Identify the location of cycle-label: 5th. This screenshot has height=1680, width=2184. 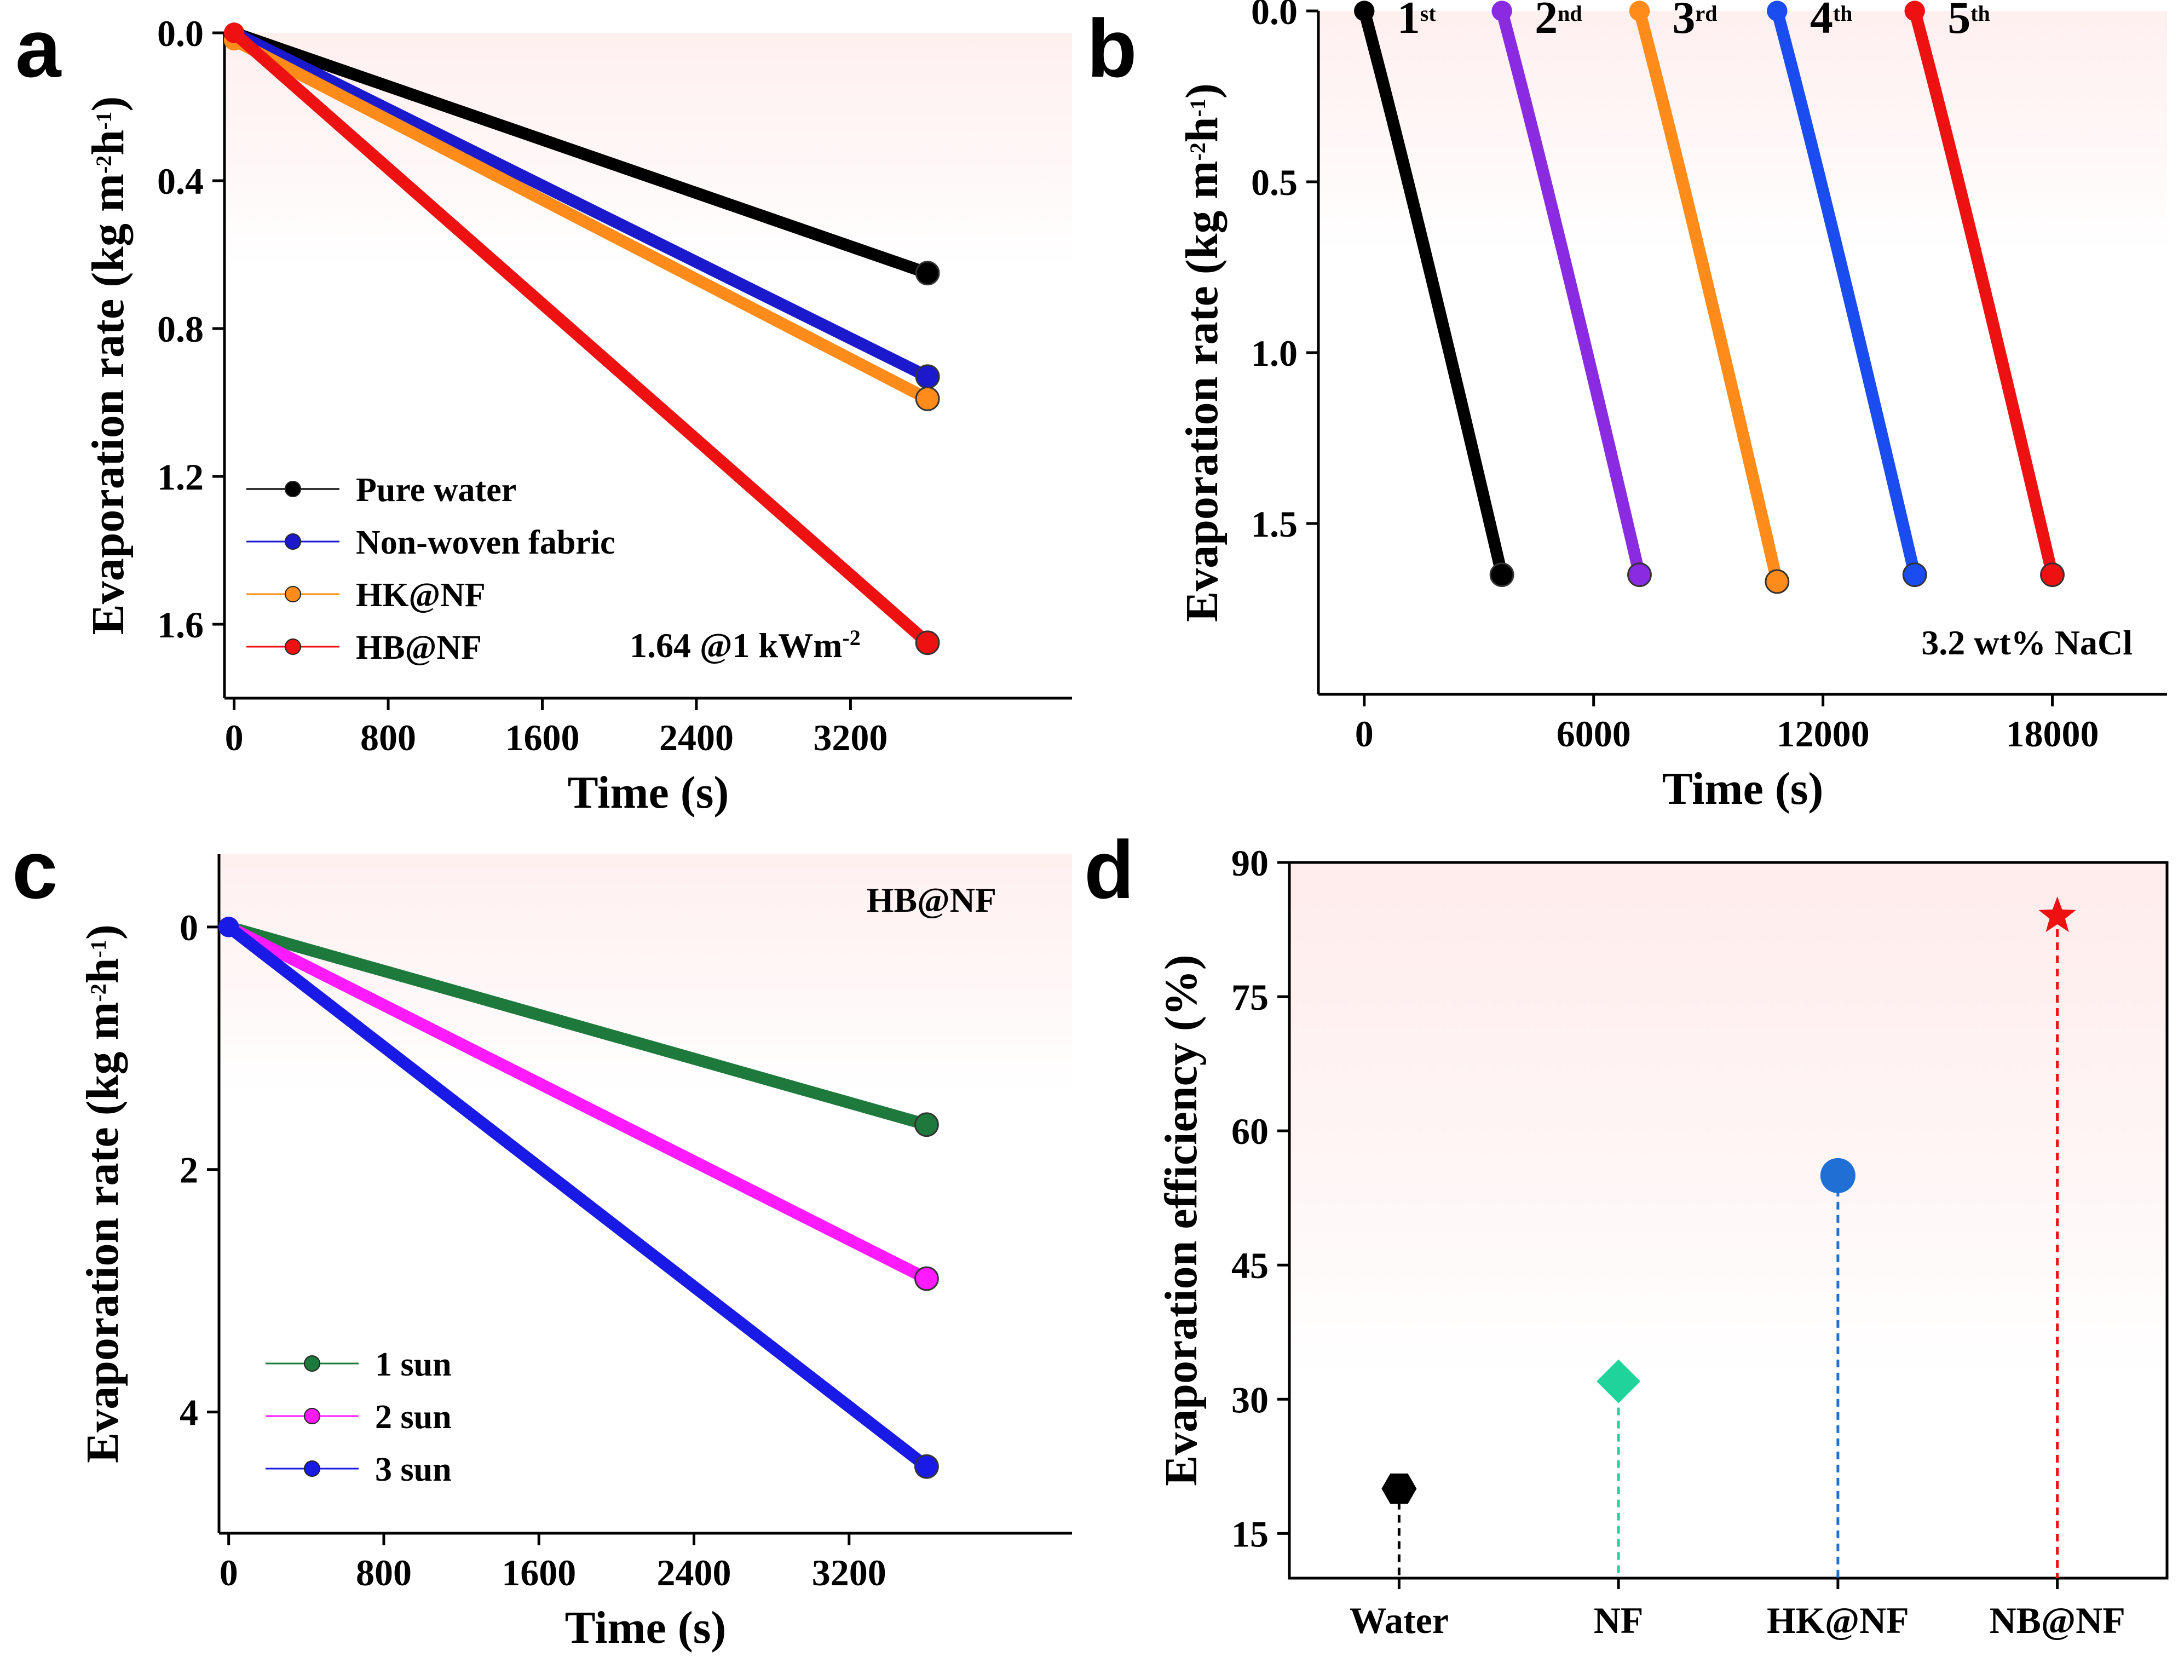
(1968, 21).